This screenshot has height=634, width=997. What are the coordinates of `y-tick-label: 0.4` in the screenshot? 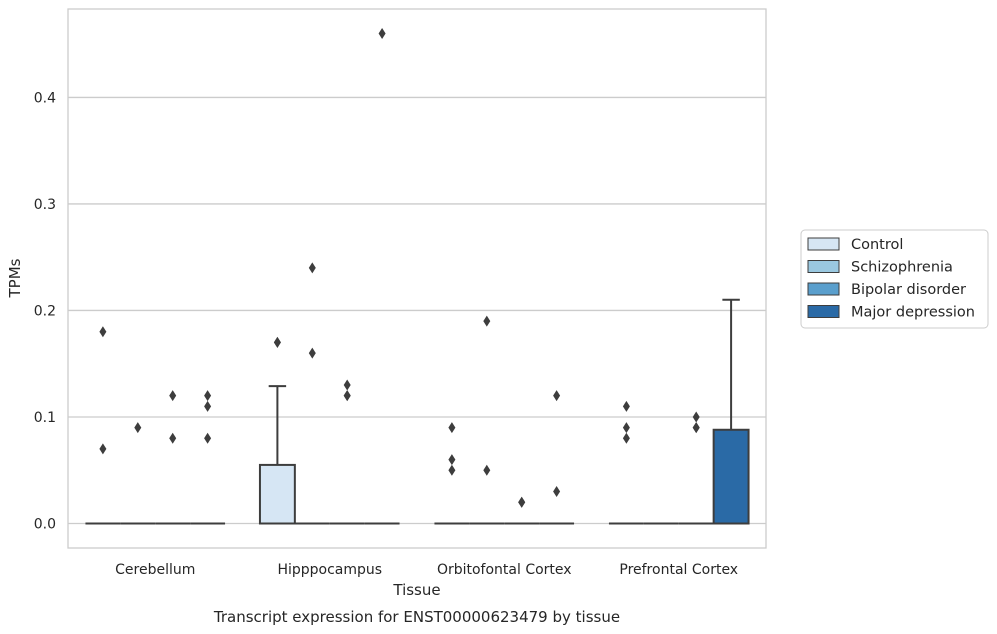 It's located at (45, 98).